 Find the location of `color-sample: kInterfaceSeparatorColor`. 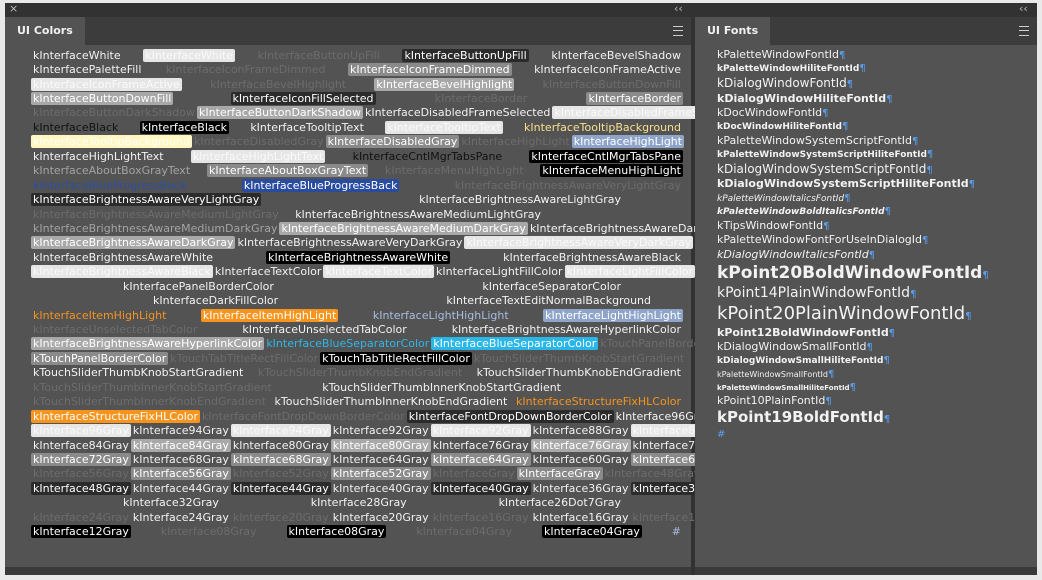

color-sample: kInterfaceSeparatorColor is located at coordinates (551, 286).